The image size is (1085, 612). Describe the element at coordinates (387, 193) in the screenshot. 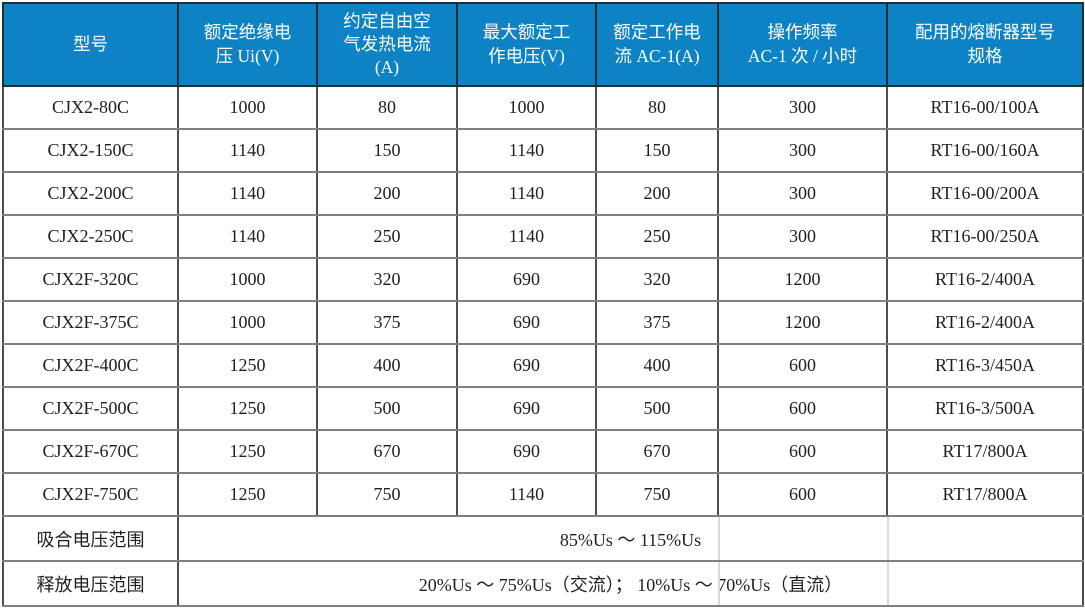

I see `cell-thermal-current: 200` at that location.